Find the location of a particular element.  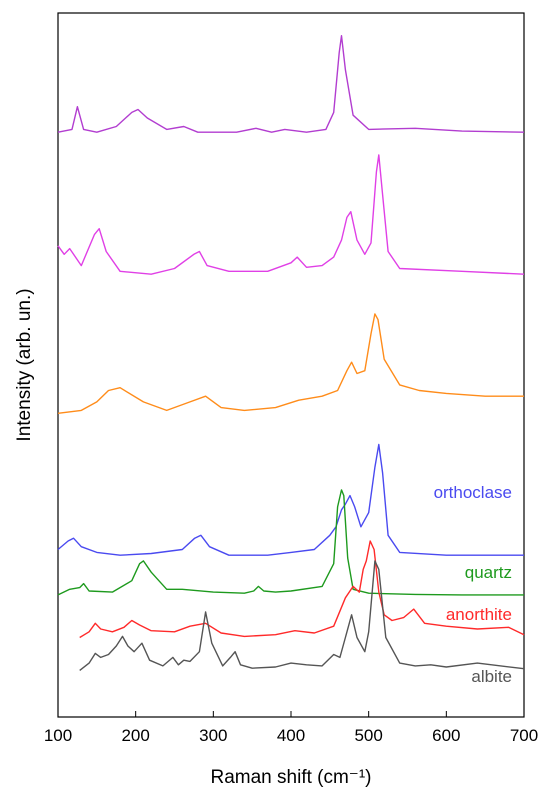

x-tick-label: 200 is located at coordinates (135, 735).